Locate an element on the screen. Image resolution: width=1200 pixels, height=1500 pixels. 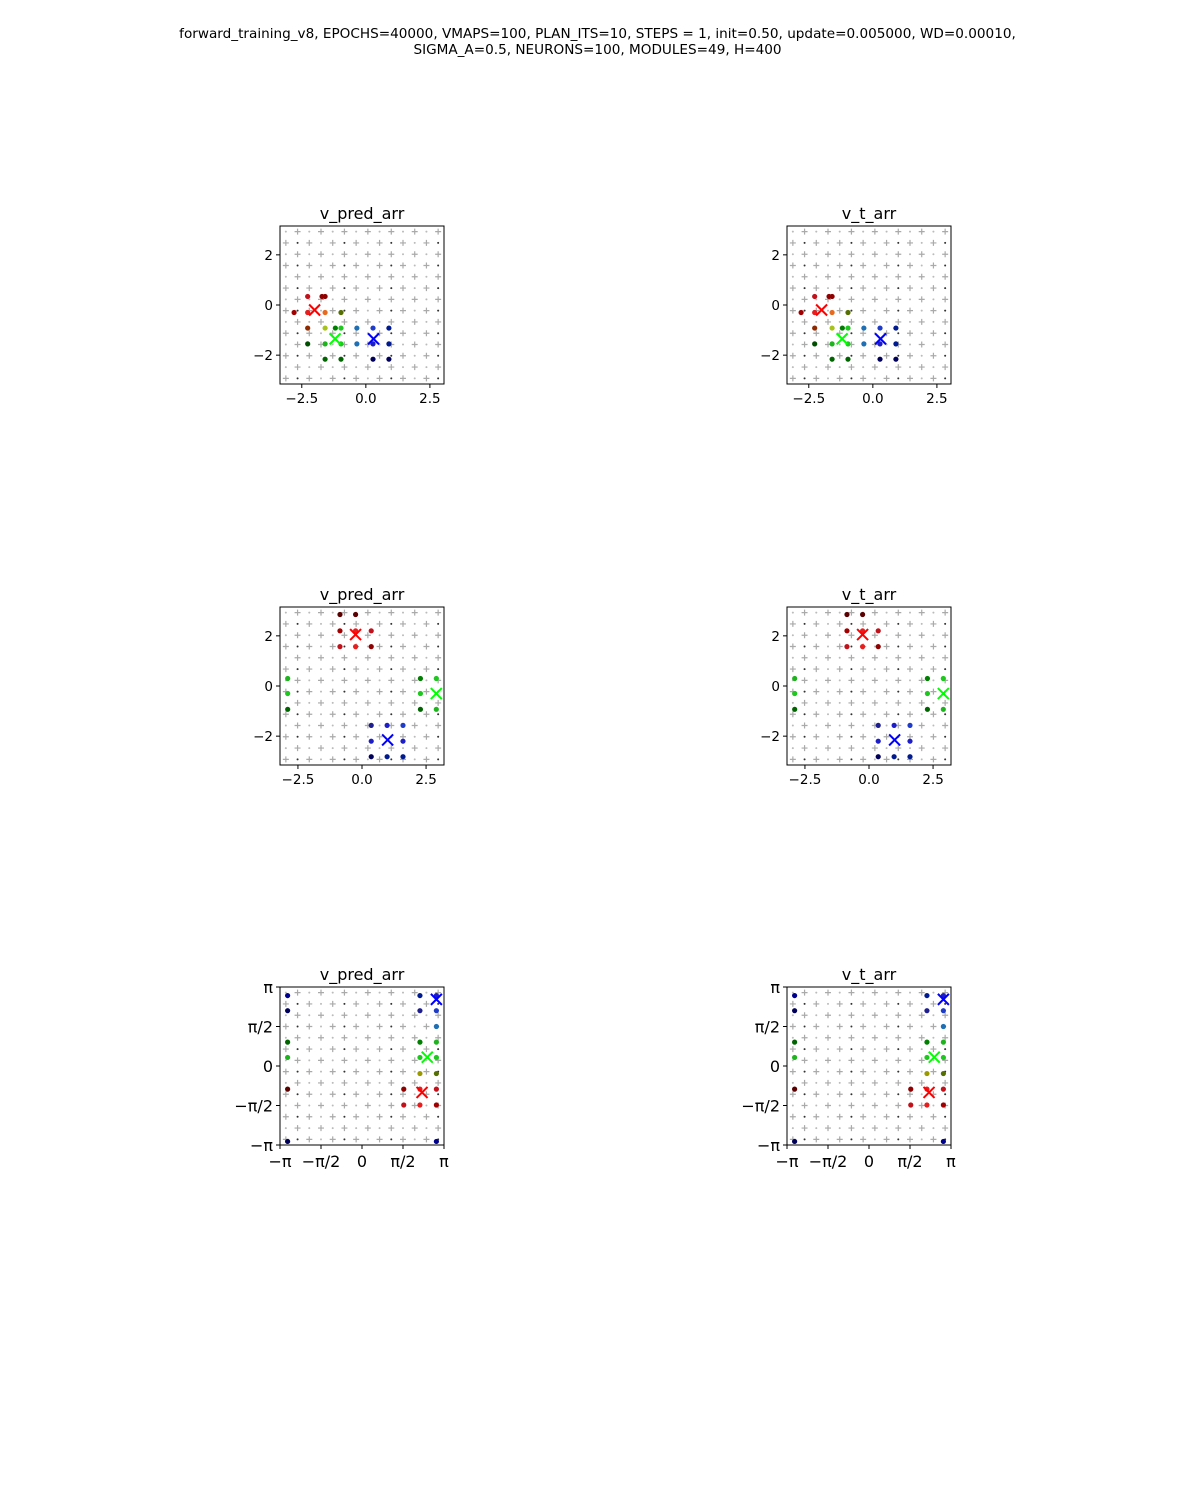
x-tick-label: 0 is located at coordinates (869, 1161).